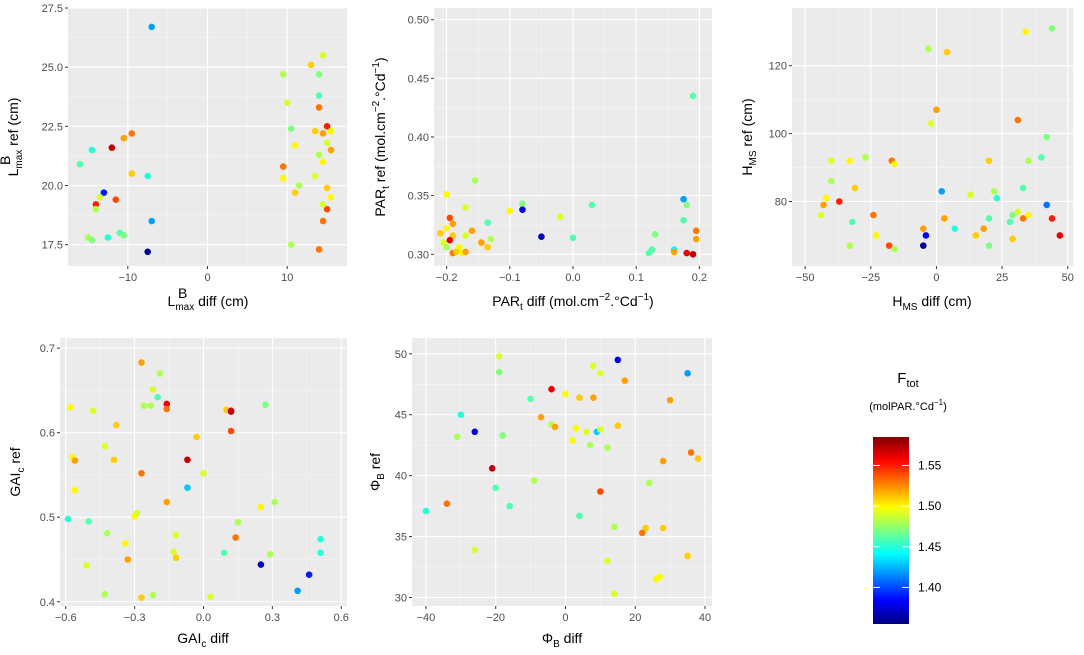 The image size is (1084, 655). Describe the element at coordinates (47, 349) in the screenshot. I see `y-tick-label: 0.7` at that location.